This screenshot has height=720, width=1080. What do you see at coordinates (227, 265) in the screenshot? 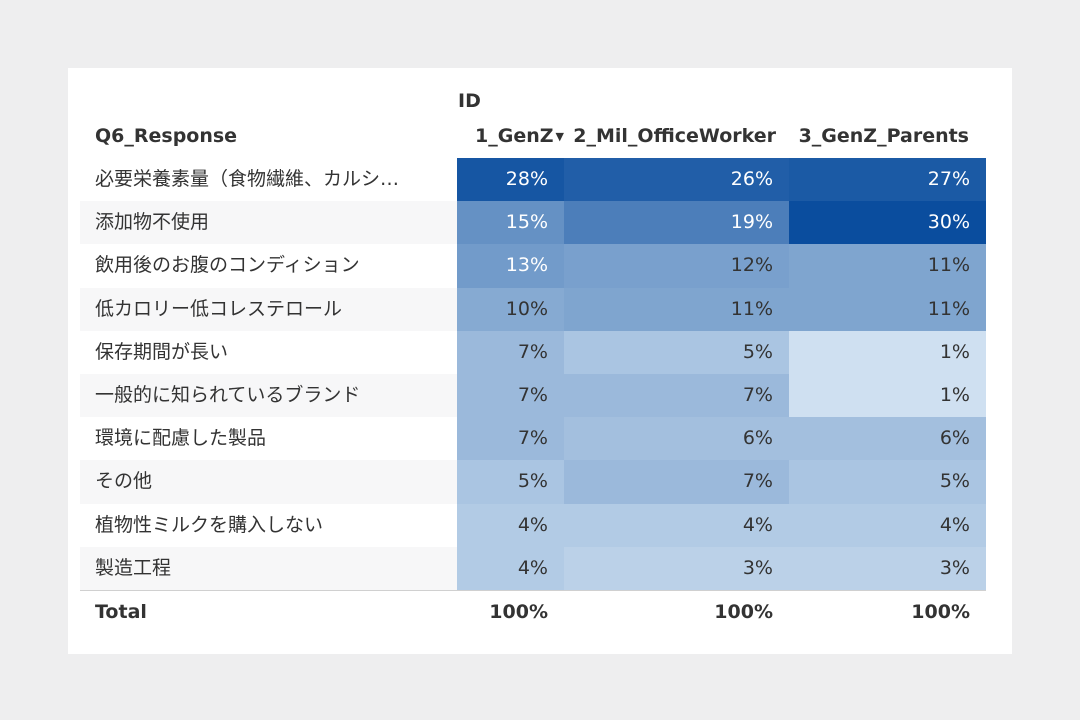
I see `row-label: 飲用後のお腹のコンディション` at bounding box center [227, 265].